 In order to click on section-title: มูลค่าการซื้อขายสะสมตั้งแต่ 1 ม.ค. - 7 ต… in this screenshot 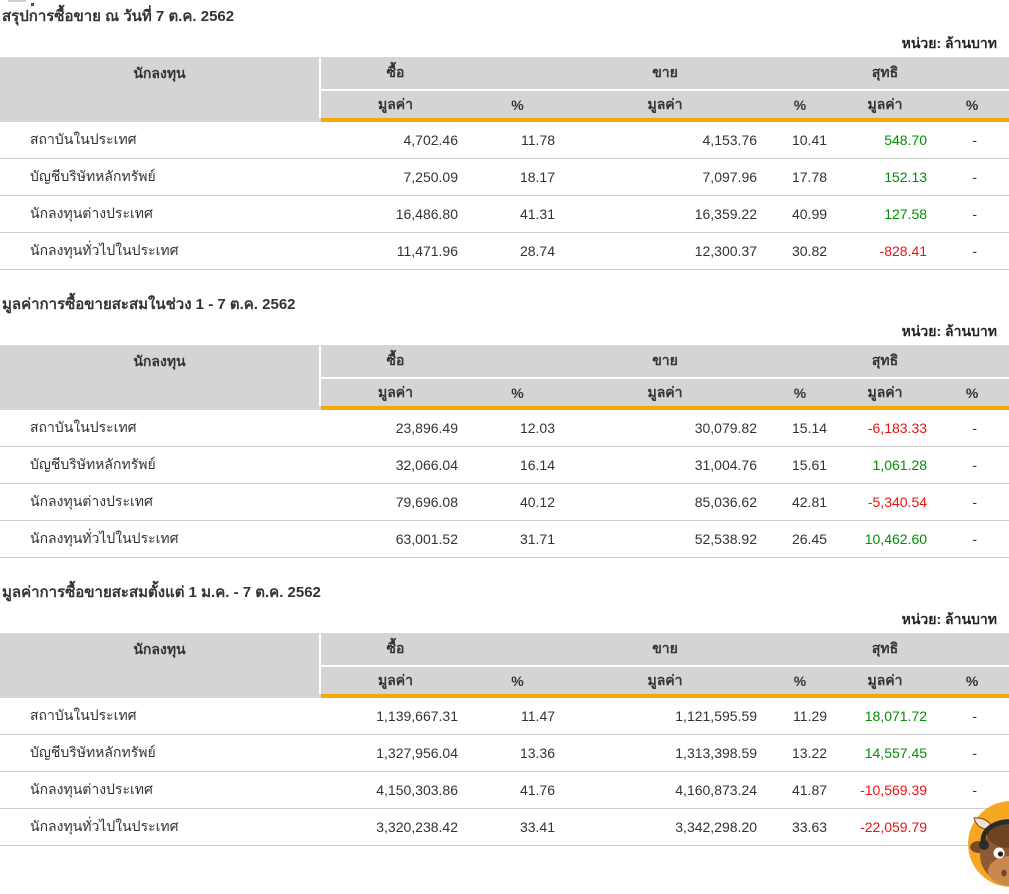, I will do `click(161, 592)`.